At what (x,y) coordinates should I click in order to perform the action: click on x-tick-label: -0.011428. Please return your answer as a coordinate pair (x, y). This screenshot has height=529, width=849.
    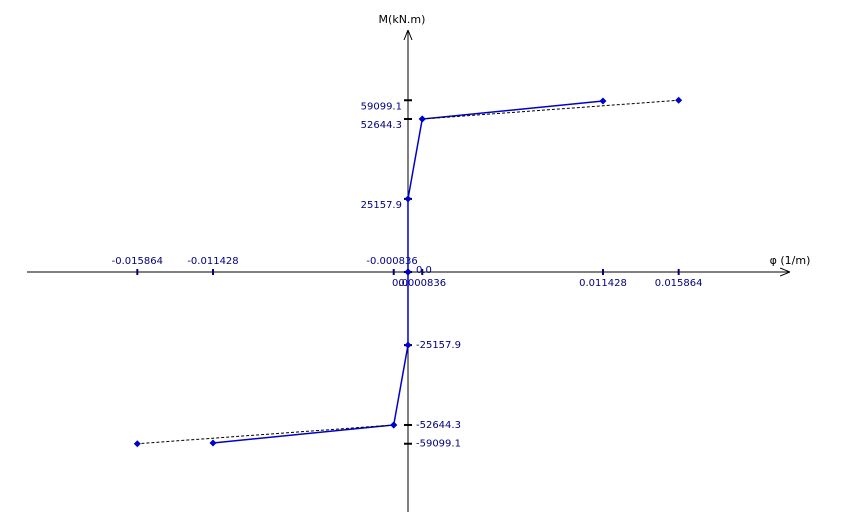
    Looking at the image, I should click on (212, 261).